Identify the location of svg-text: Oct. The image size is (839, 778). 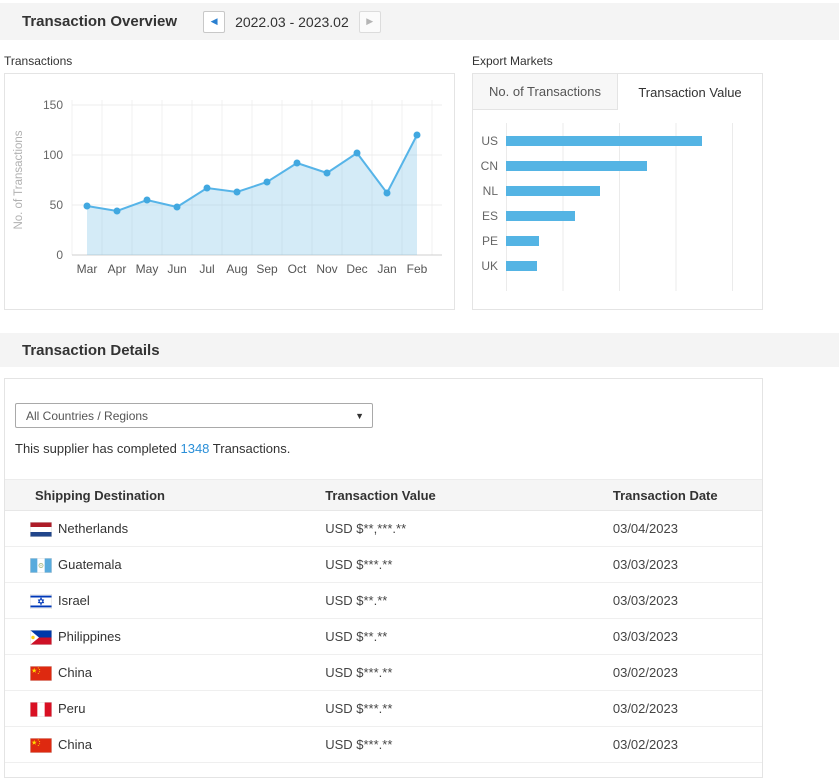
(297, 269).